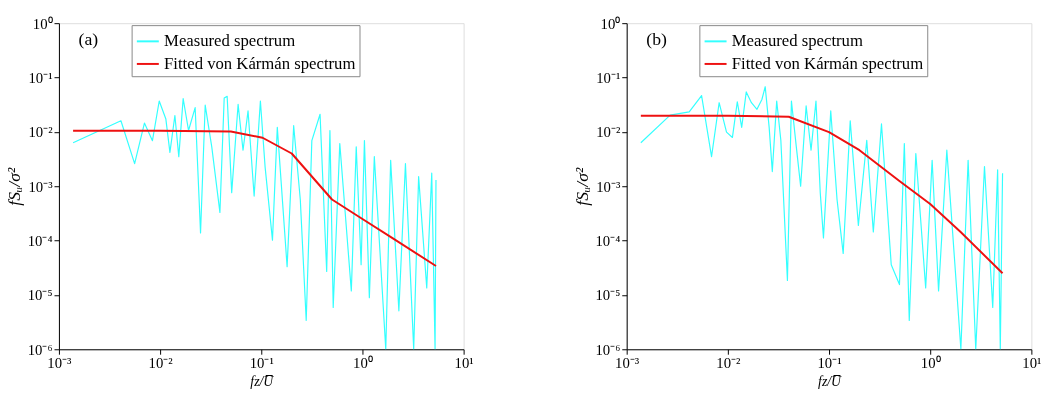 This screenshot has height=414, width=1052. Describe the element at coordinates (657, 38) in the screenshot. I see `annotation: (b)` at that location.